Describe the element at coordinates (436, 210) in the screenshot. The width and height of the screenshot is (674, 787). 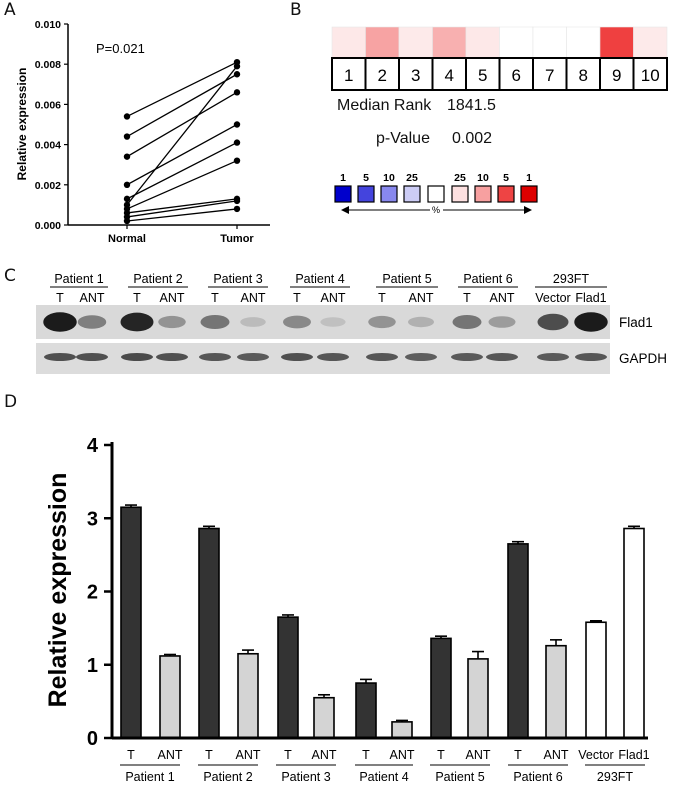
I see `b-legend-unit: %` at that location.